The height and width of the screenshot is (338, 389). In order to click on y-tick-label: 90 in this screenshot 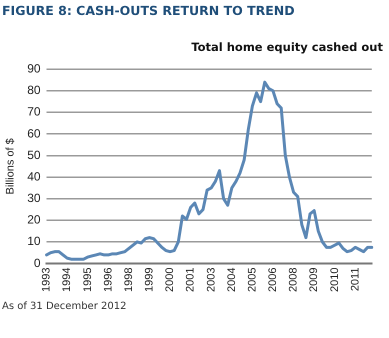, I will do `click(34, 69)`.